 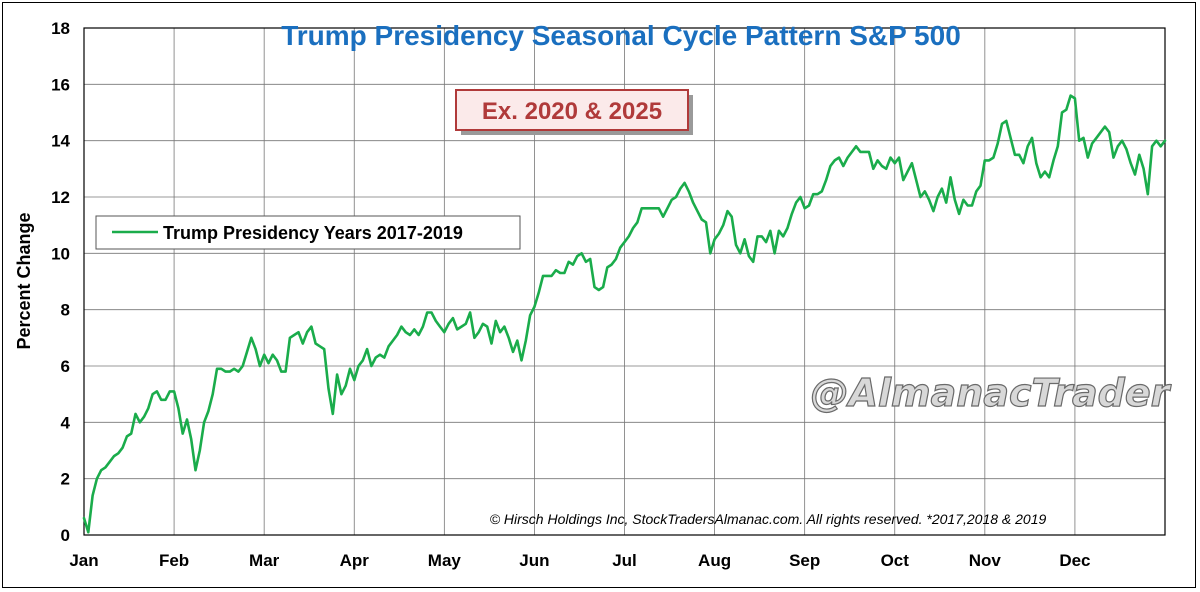 What do you see at coordinates (65, 310) in the screenshot?
I see `y-tick-label: 8` at bounding box center [65, 310].